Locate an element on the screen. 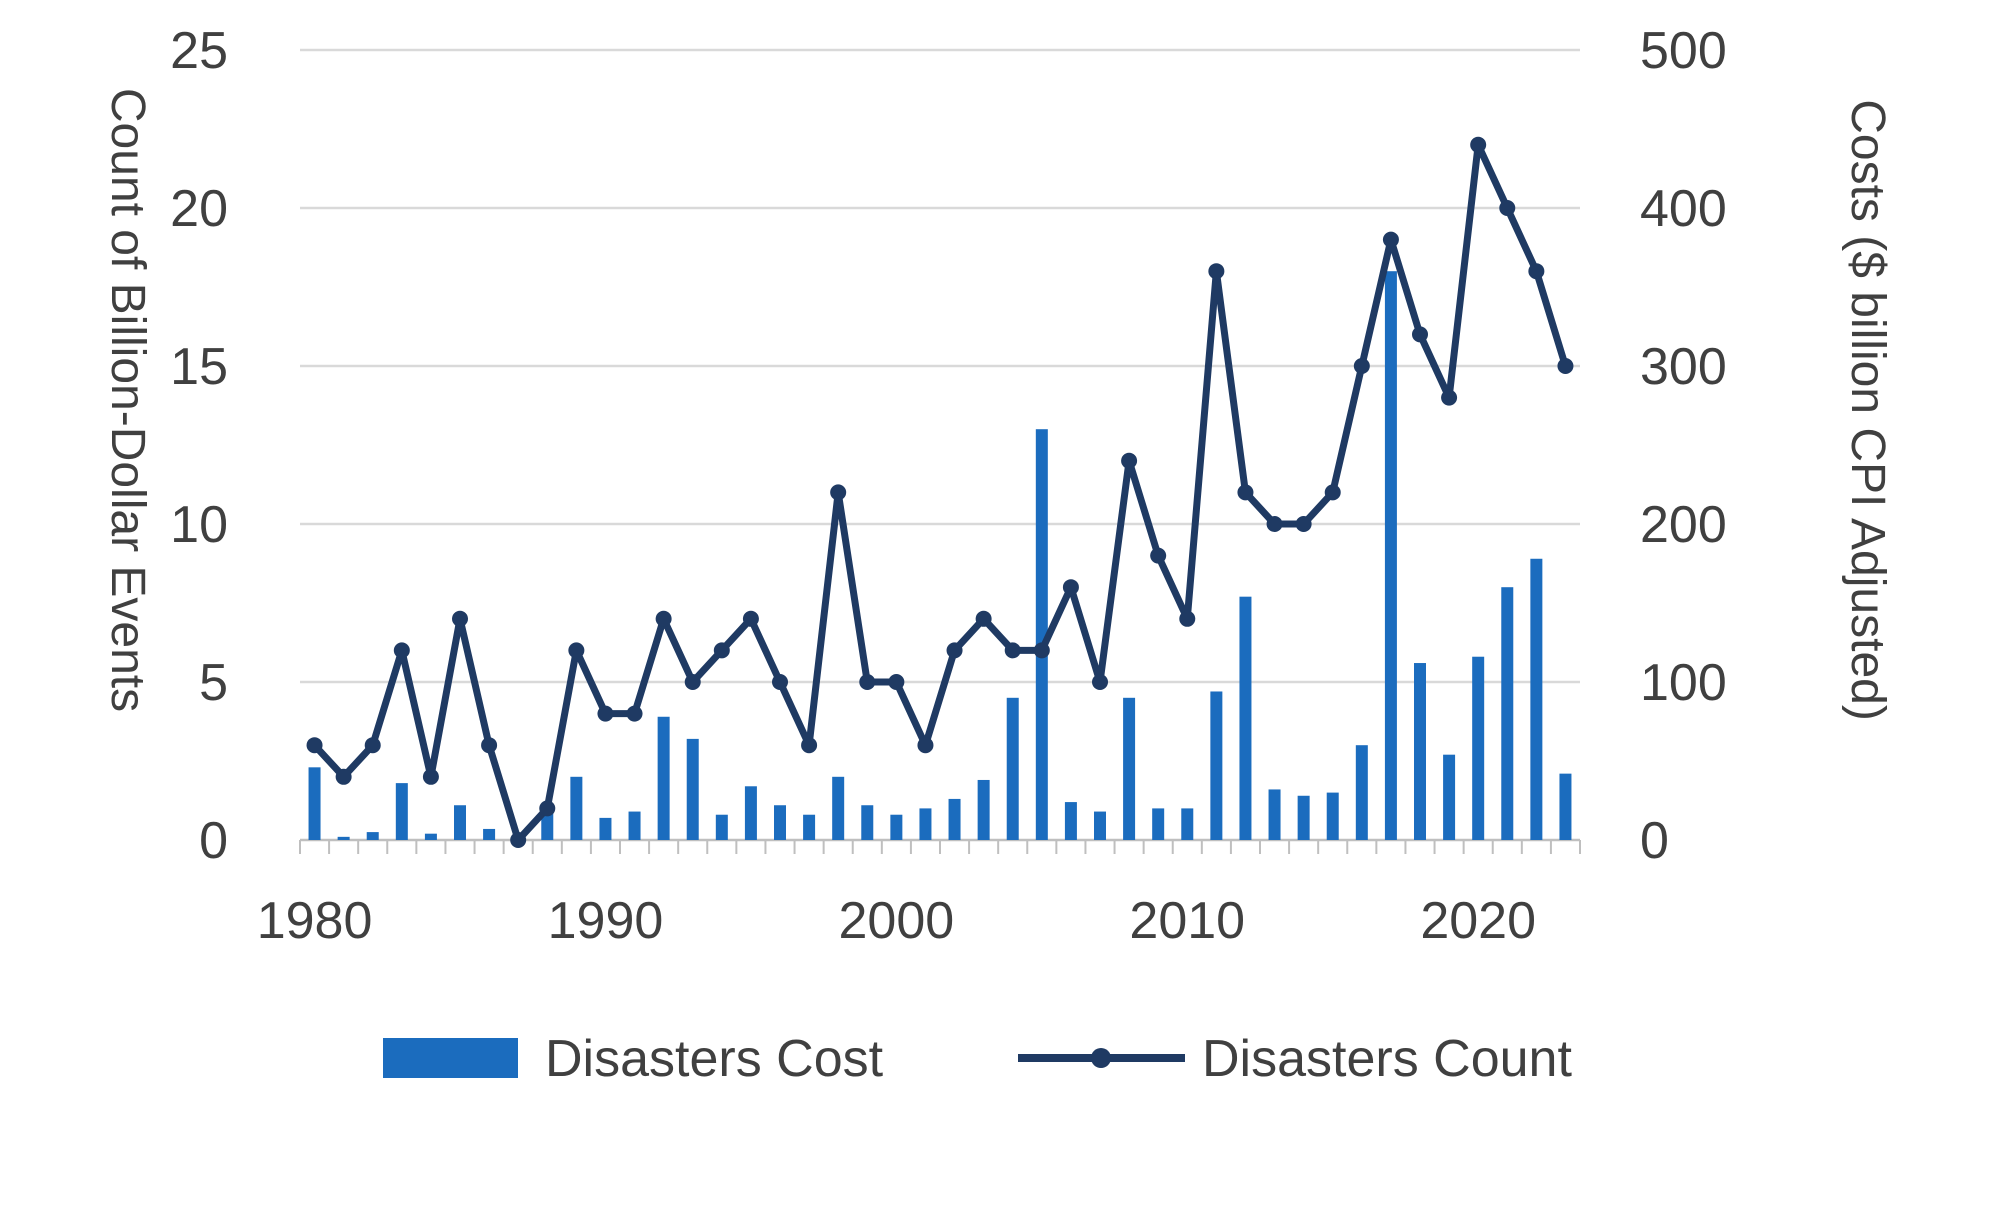 This screenshot has width=2000, height=1208. right-tick-label: 0 is located at coordinates (1654, 841).